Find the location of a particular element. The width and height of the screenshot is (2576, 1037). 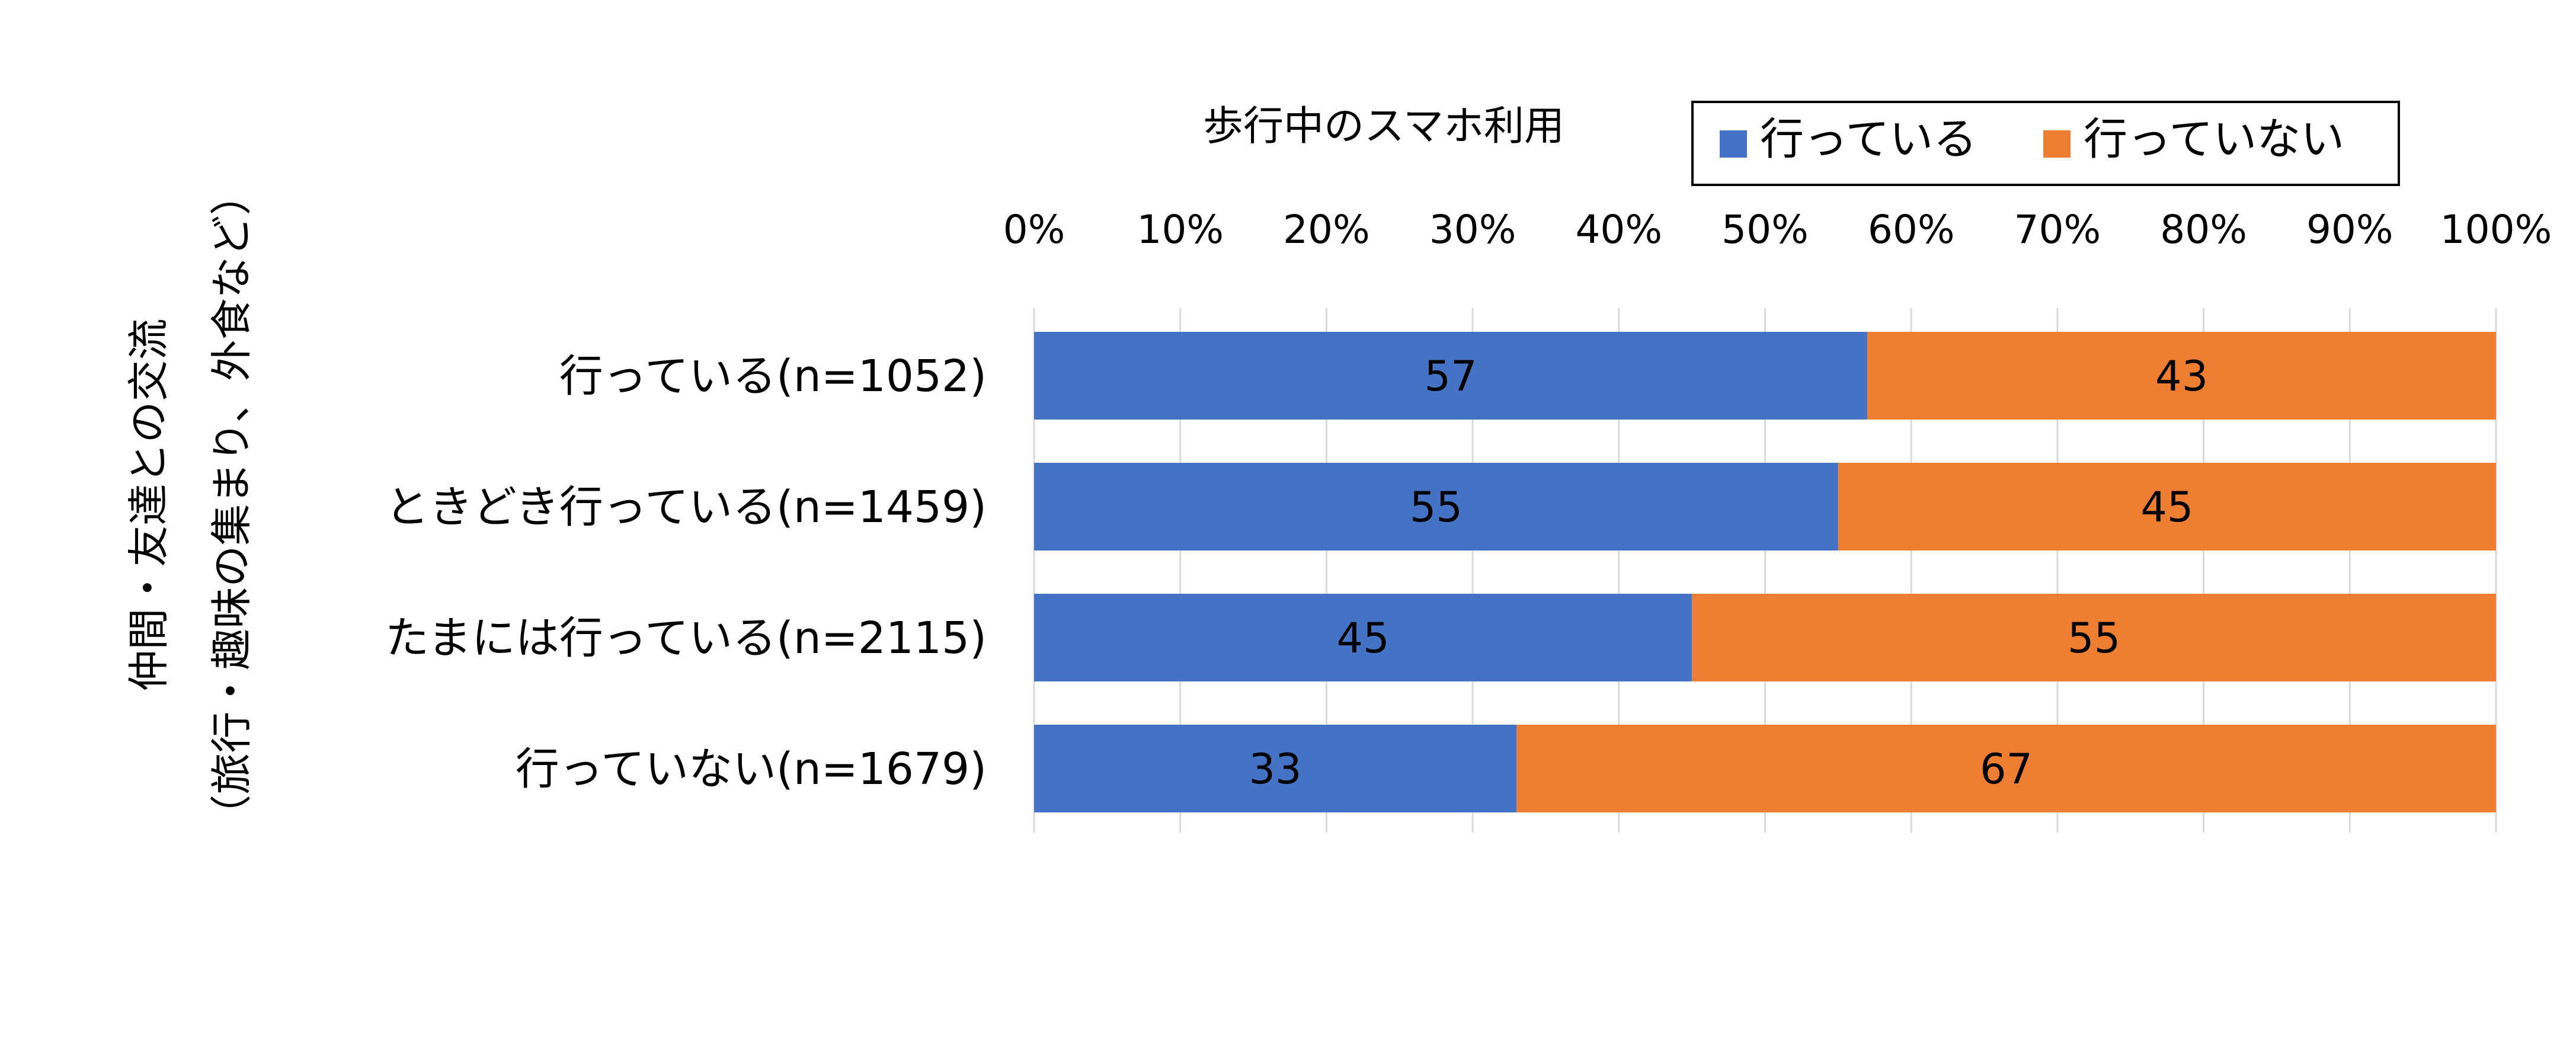

data-label: 43 is located at coordinates (2181, 376).